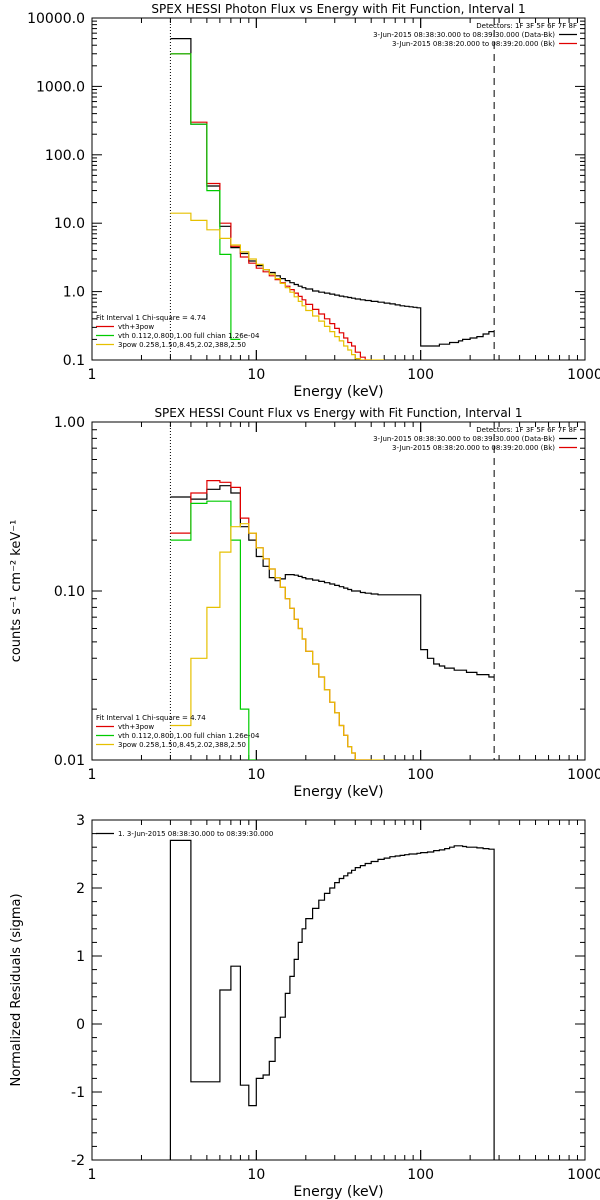 The height and width of the screenshot is (1200, 600). What do you see at coordinates (69, 224) in the screenshot?
I see `y-tick-label: 10.0` at bounding box center [69, 224].